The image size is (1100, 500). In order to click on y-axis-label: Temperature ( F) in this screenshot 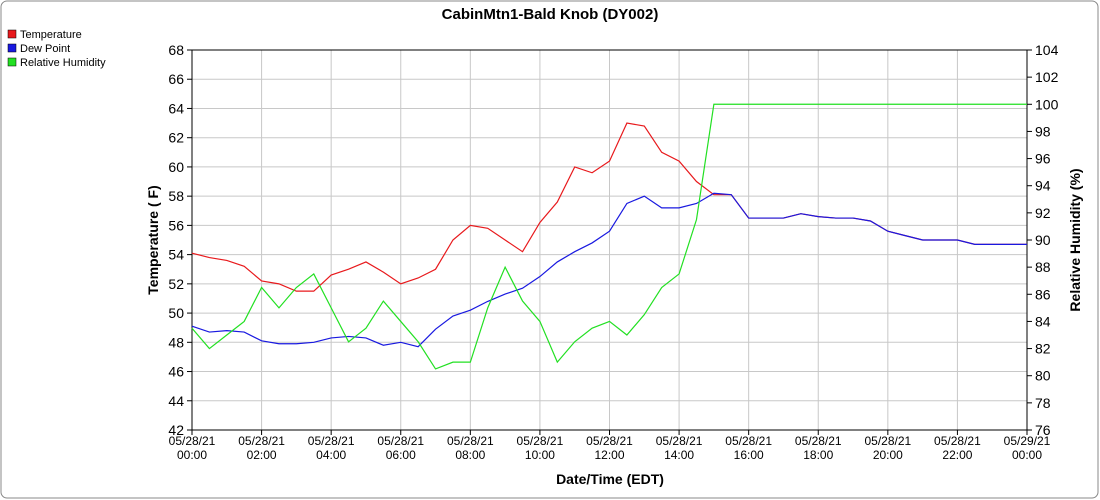, I will do `click(153, 239)`.